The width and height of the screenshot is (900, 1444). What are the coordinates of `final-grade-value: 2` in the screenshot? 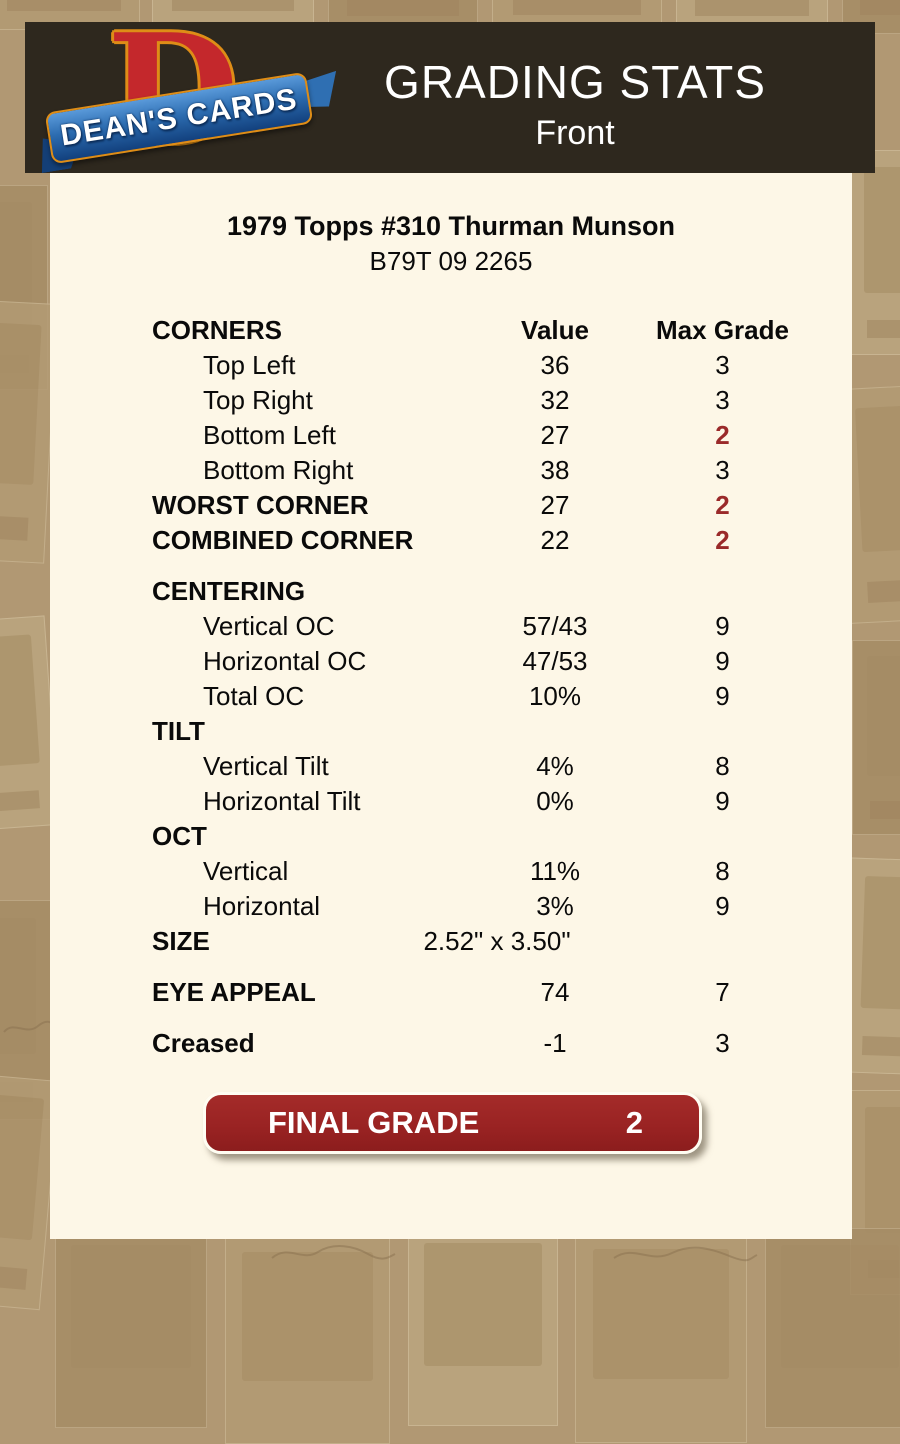 It's located at (634, 1122).